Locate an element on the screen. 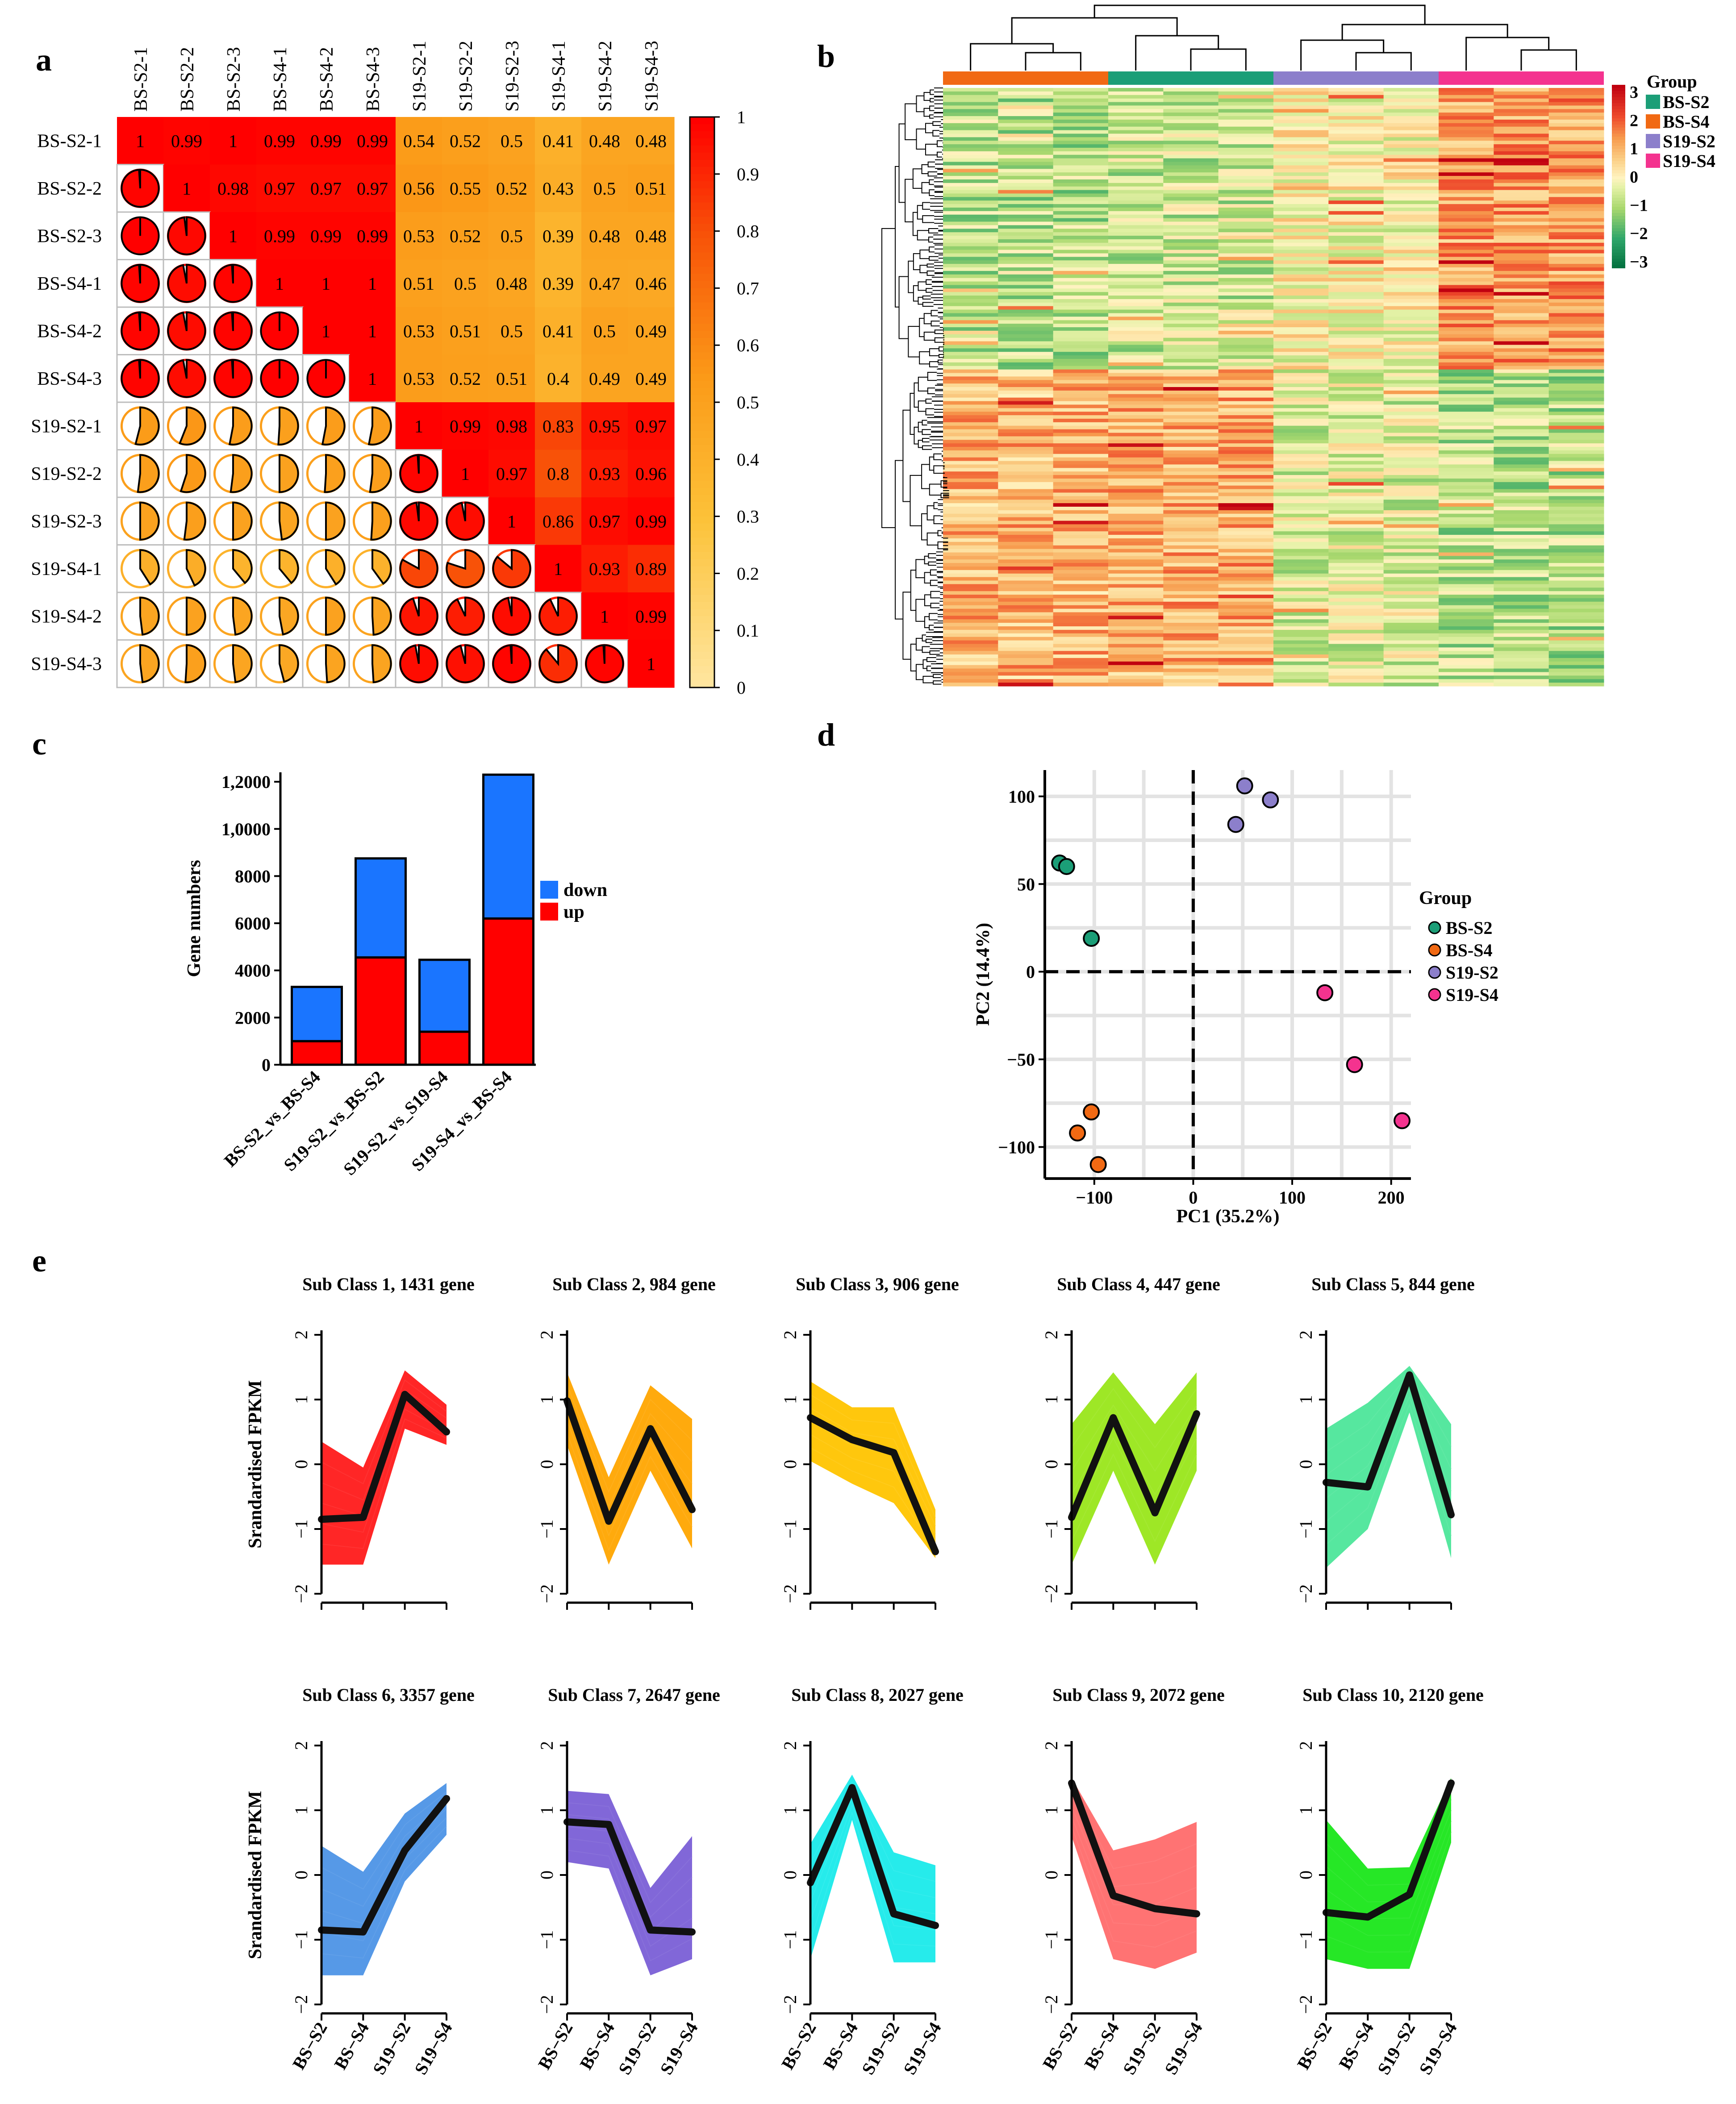  legend-marker is located at coordinates (1434, 994).